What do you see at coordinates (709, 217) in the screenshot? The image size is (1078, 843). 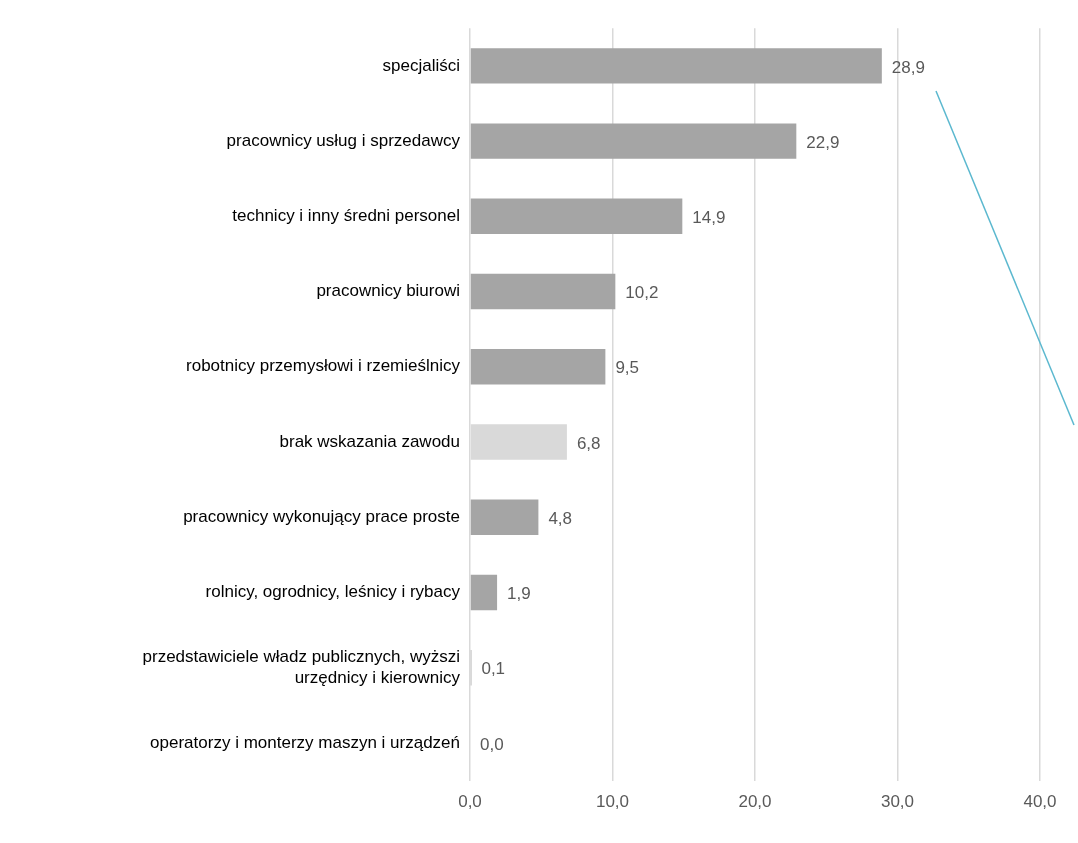 I see `data-label: 14,9` at bounding box center [709, 217].